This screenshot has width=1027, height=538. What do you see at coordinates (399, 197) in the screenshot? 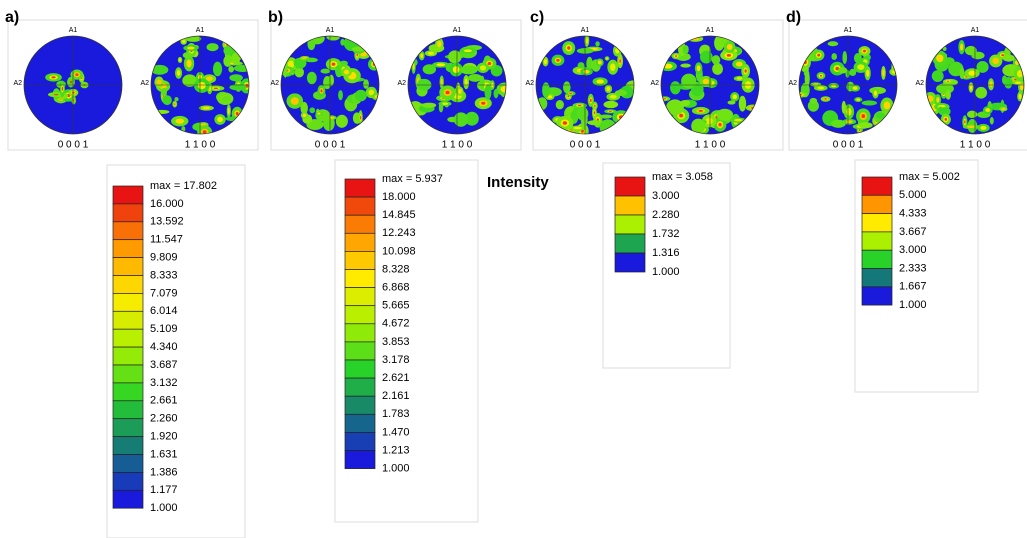
I see `legend-level: 18.000` at bounding box center [399, 197].